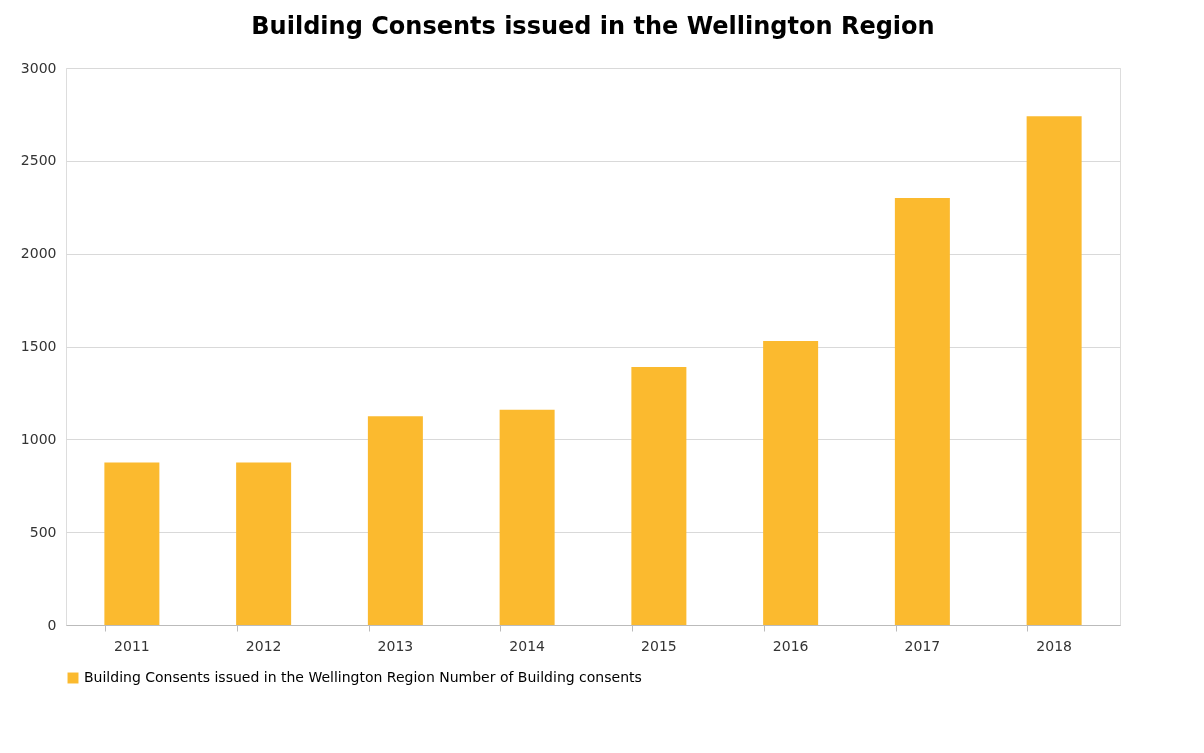 This screenshot has height=753, width=1204. I want to click on y-tick-label: 1500, so click(38, 346).